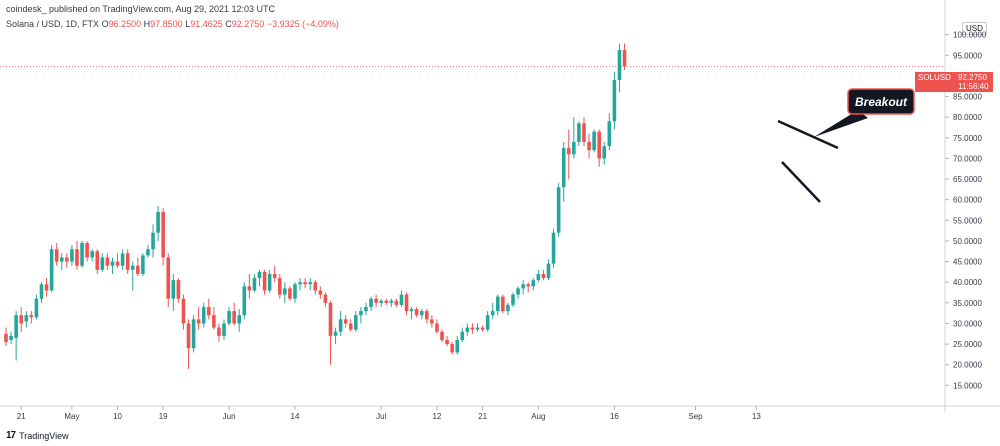  I want to click on y-tick-label: 75.0000, so click(967, 138).